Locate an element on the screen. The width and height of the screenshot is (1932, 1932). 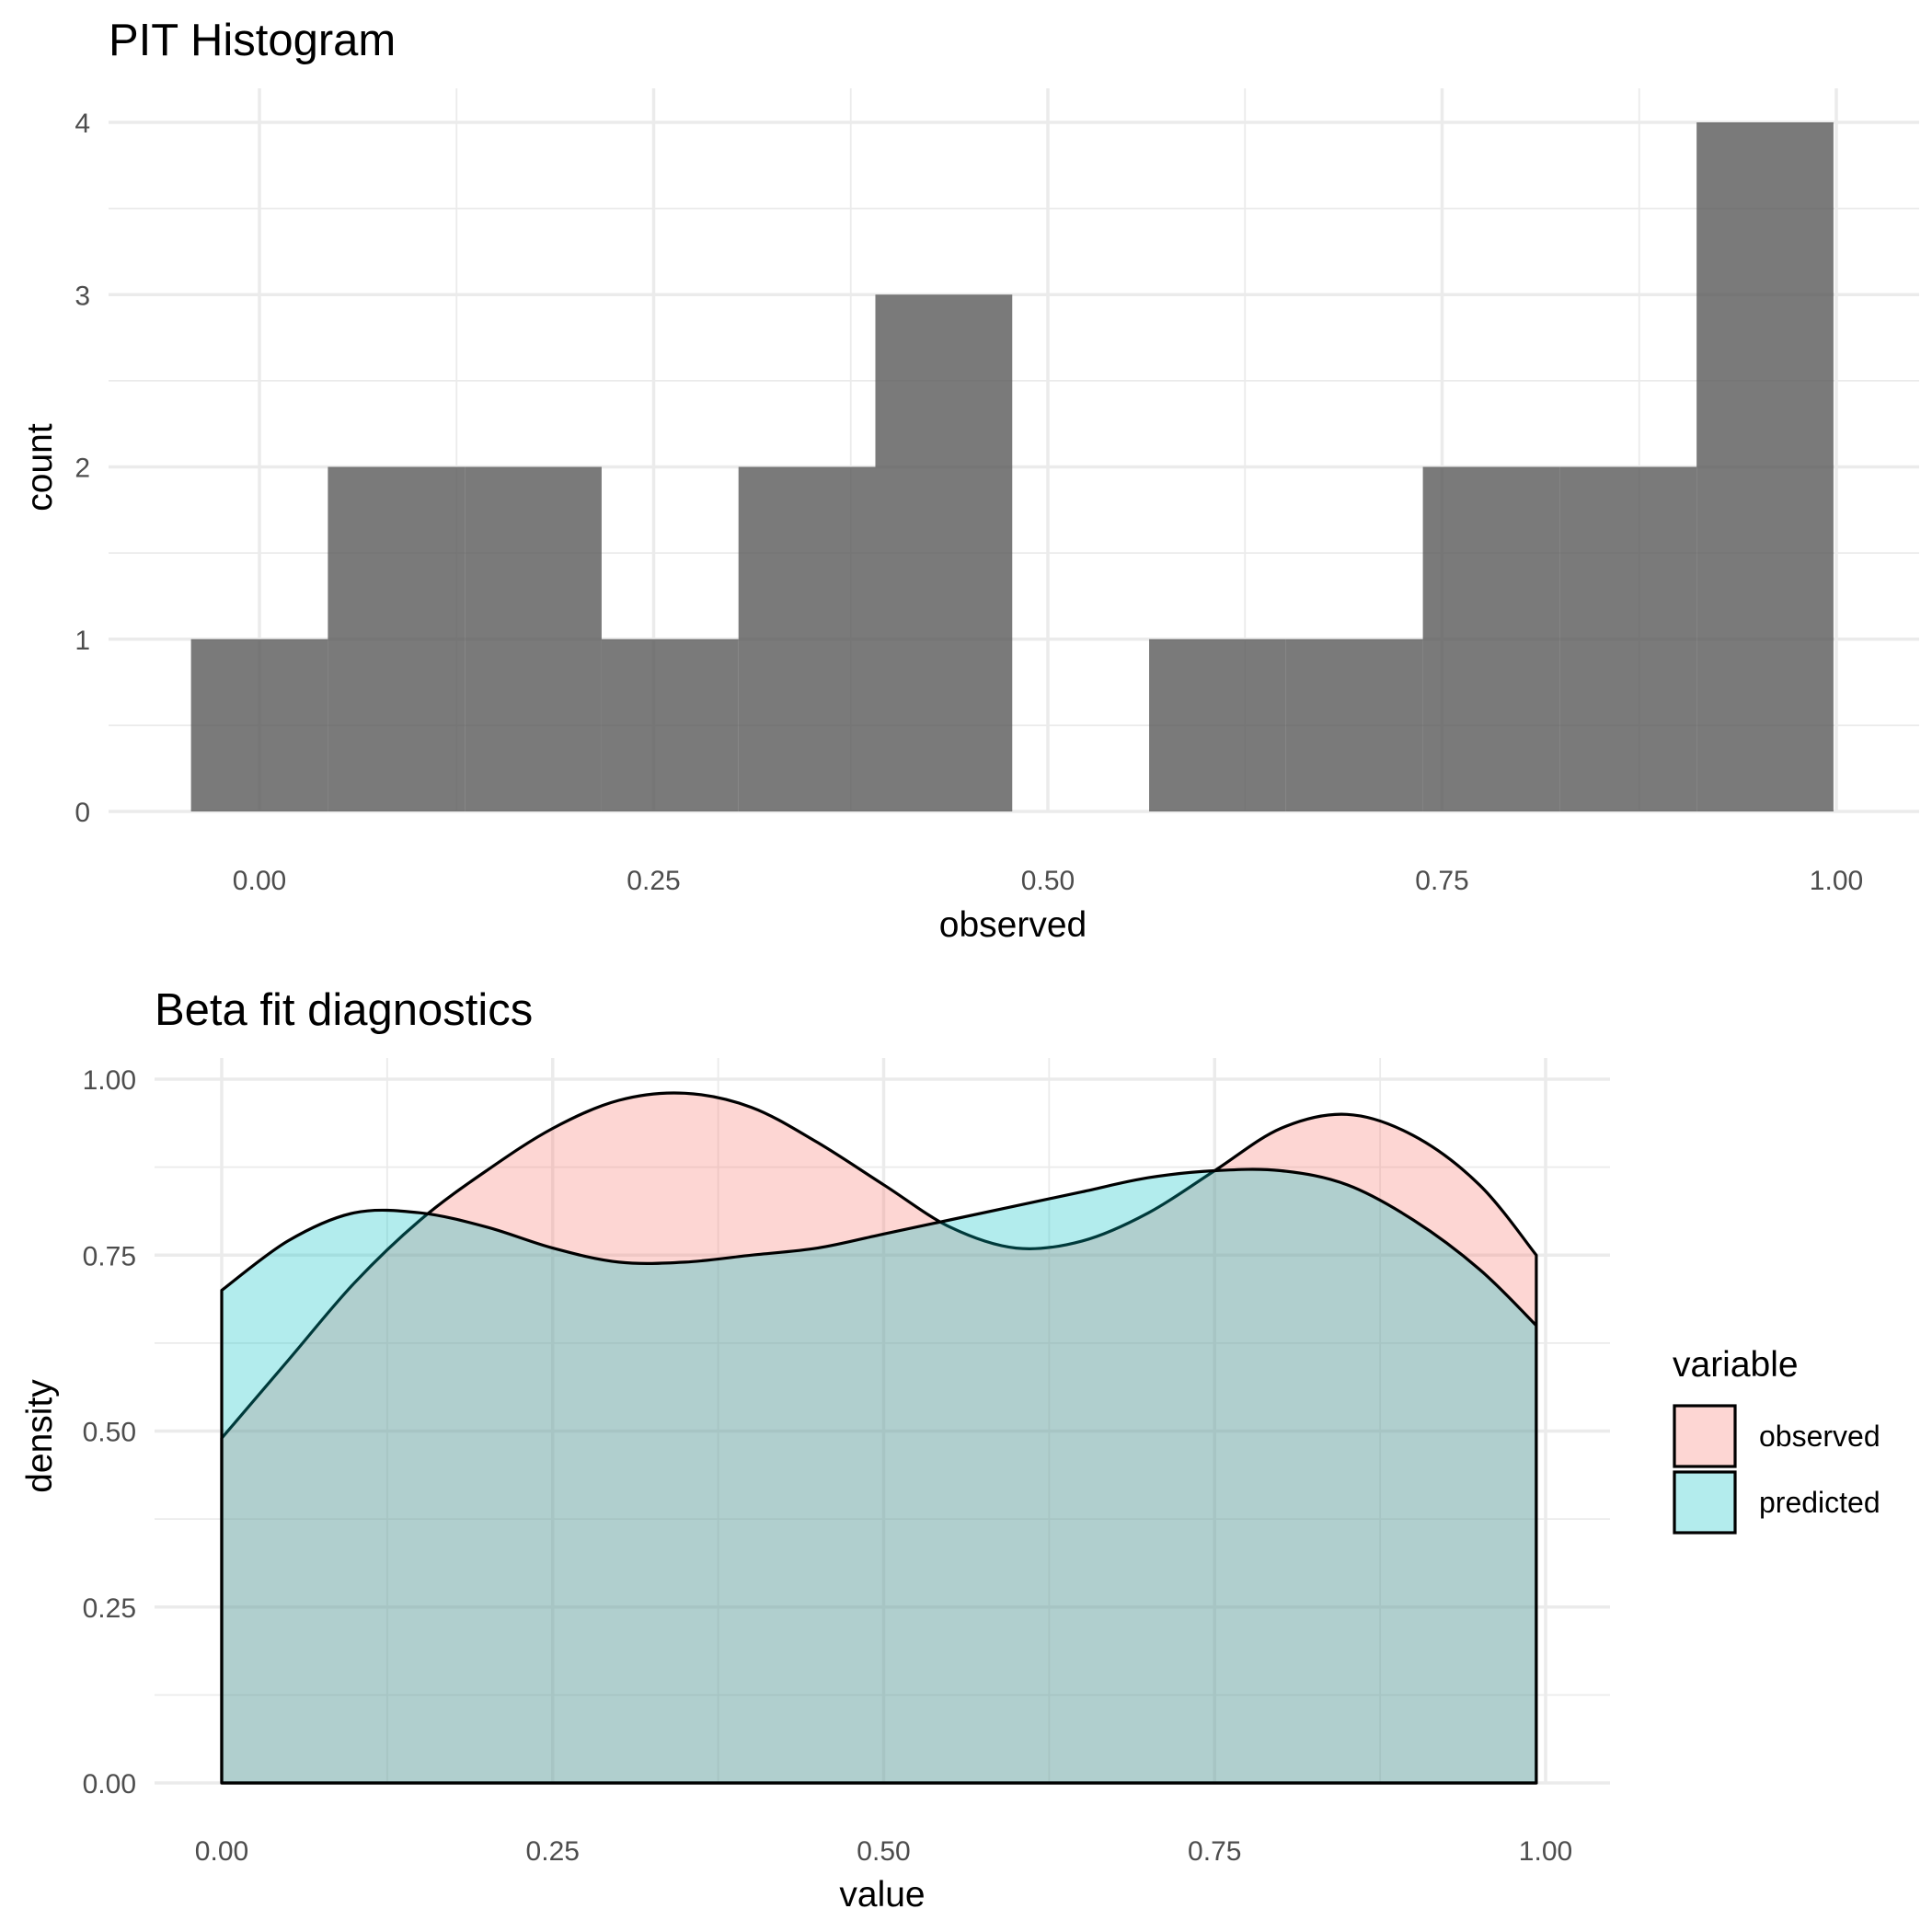
y-tick-label: 0.75 is located at coordinates (109, 1256).